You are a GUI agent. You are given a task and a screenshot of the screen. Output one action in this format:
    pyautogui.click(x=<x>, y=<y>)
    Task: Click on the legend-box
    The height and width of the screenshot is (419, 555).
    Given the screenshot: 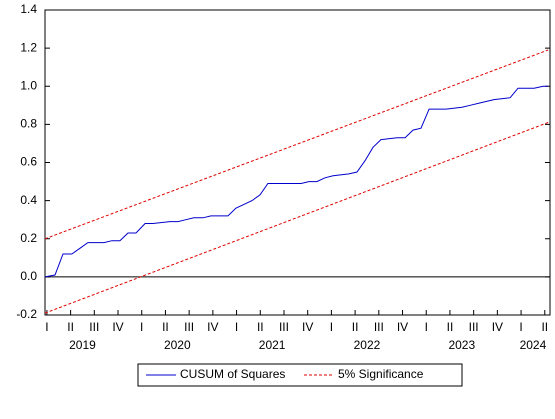 What is the action you would take?
    pyautogui.click(x=300, y=375)
    